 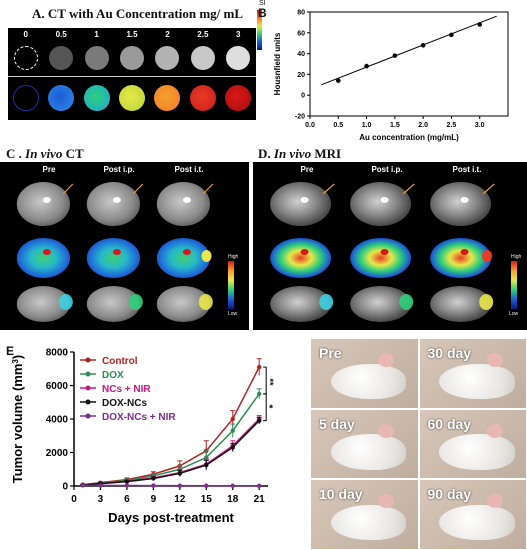 What do you see at coordinates (61, 34) in the screenshot?
I see `concentration-label: 0.5` at bounding box center [61, 34].